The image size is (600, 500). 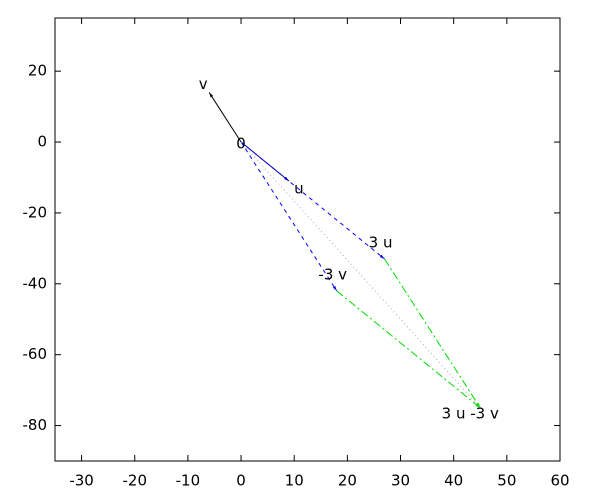 I want to click on x-tick-label: 0, so click(x=241, y=481).